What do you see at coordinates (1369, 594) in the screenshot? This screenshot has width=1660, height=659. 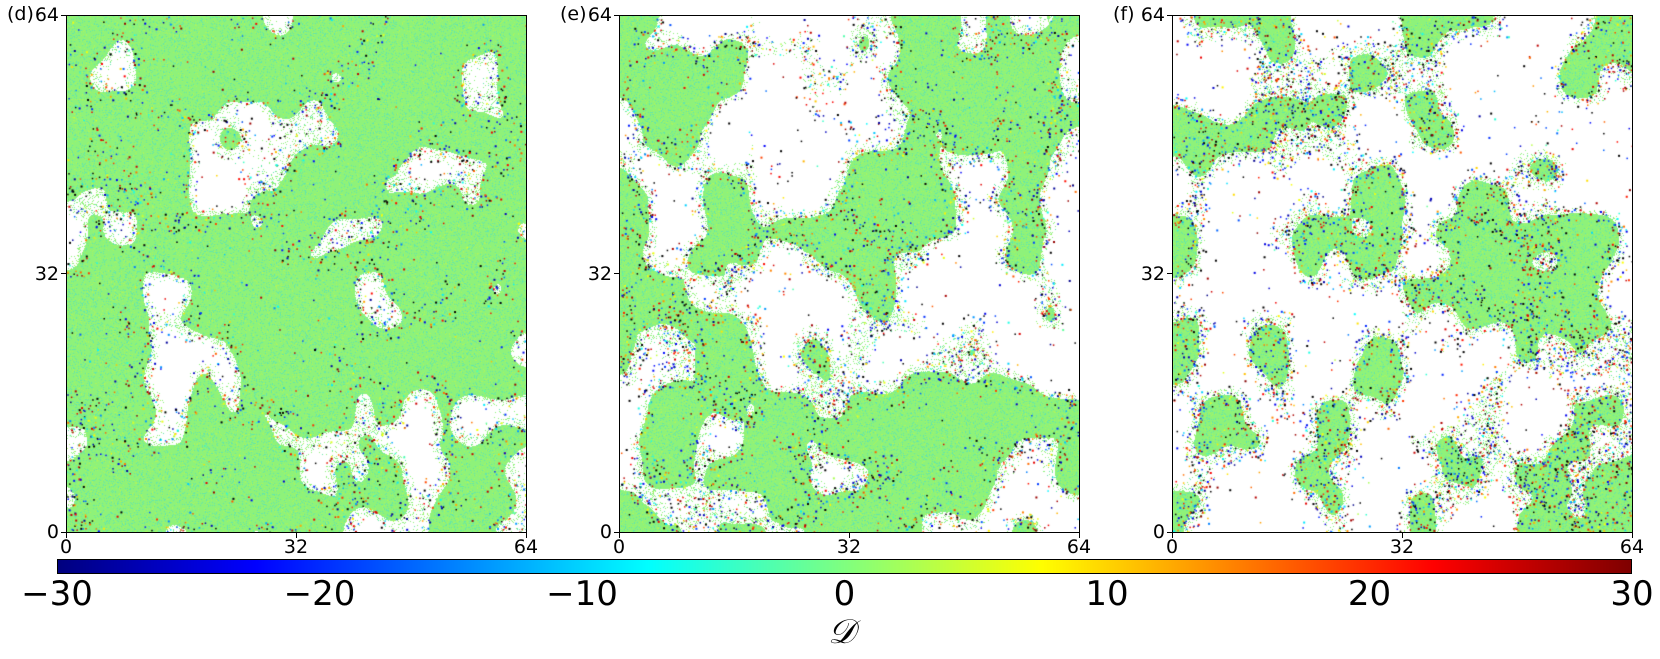 I see `colorbar-tick-label: 20` at bounding box center [1369, 594].